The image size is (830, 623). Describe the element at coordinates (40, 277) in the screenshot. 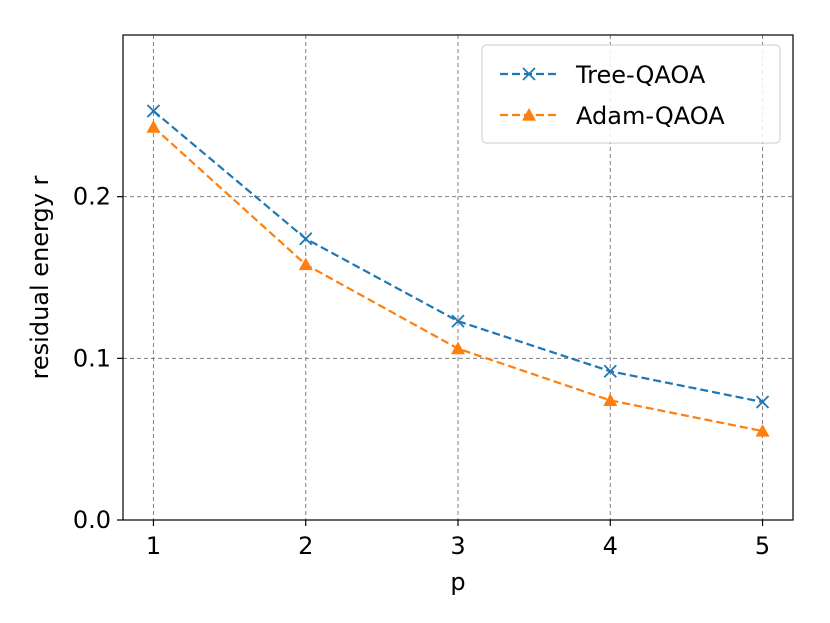

I see `y-axis-label: residual energy r` at that location.